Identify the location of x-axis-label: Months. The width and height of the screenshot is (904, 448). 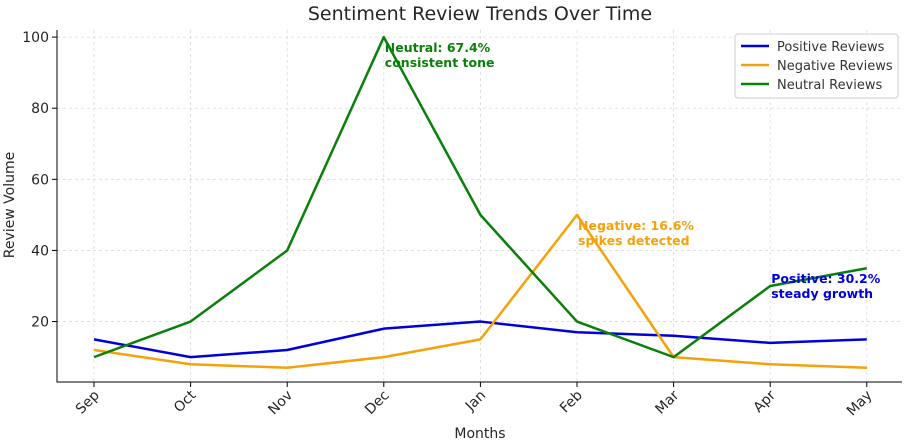
(479, 434).